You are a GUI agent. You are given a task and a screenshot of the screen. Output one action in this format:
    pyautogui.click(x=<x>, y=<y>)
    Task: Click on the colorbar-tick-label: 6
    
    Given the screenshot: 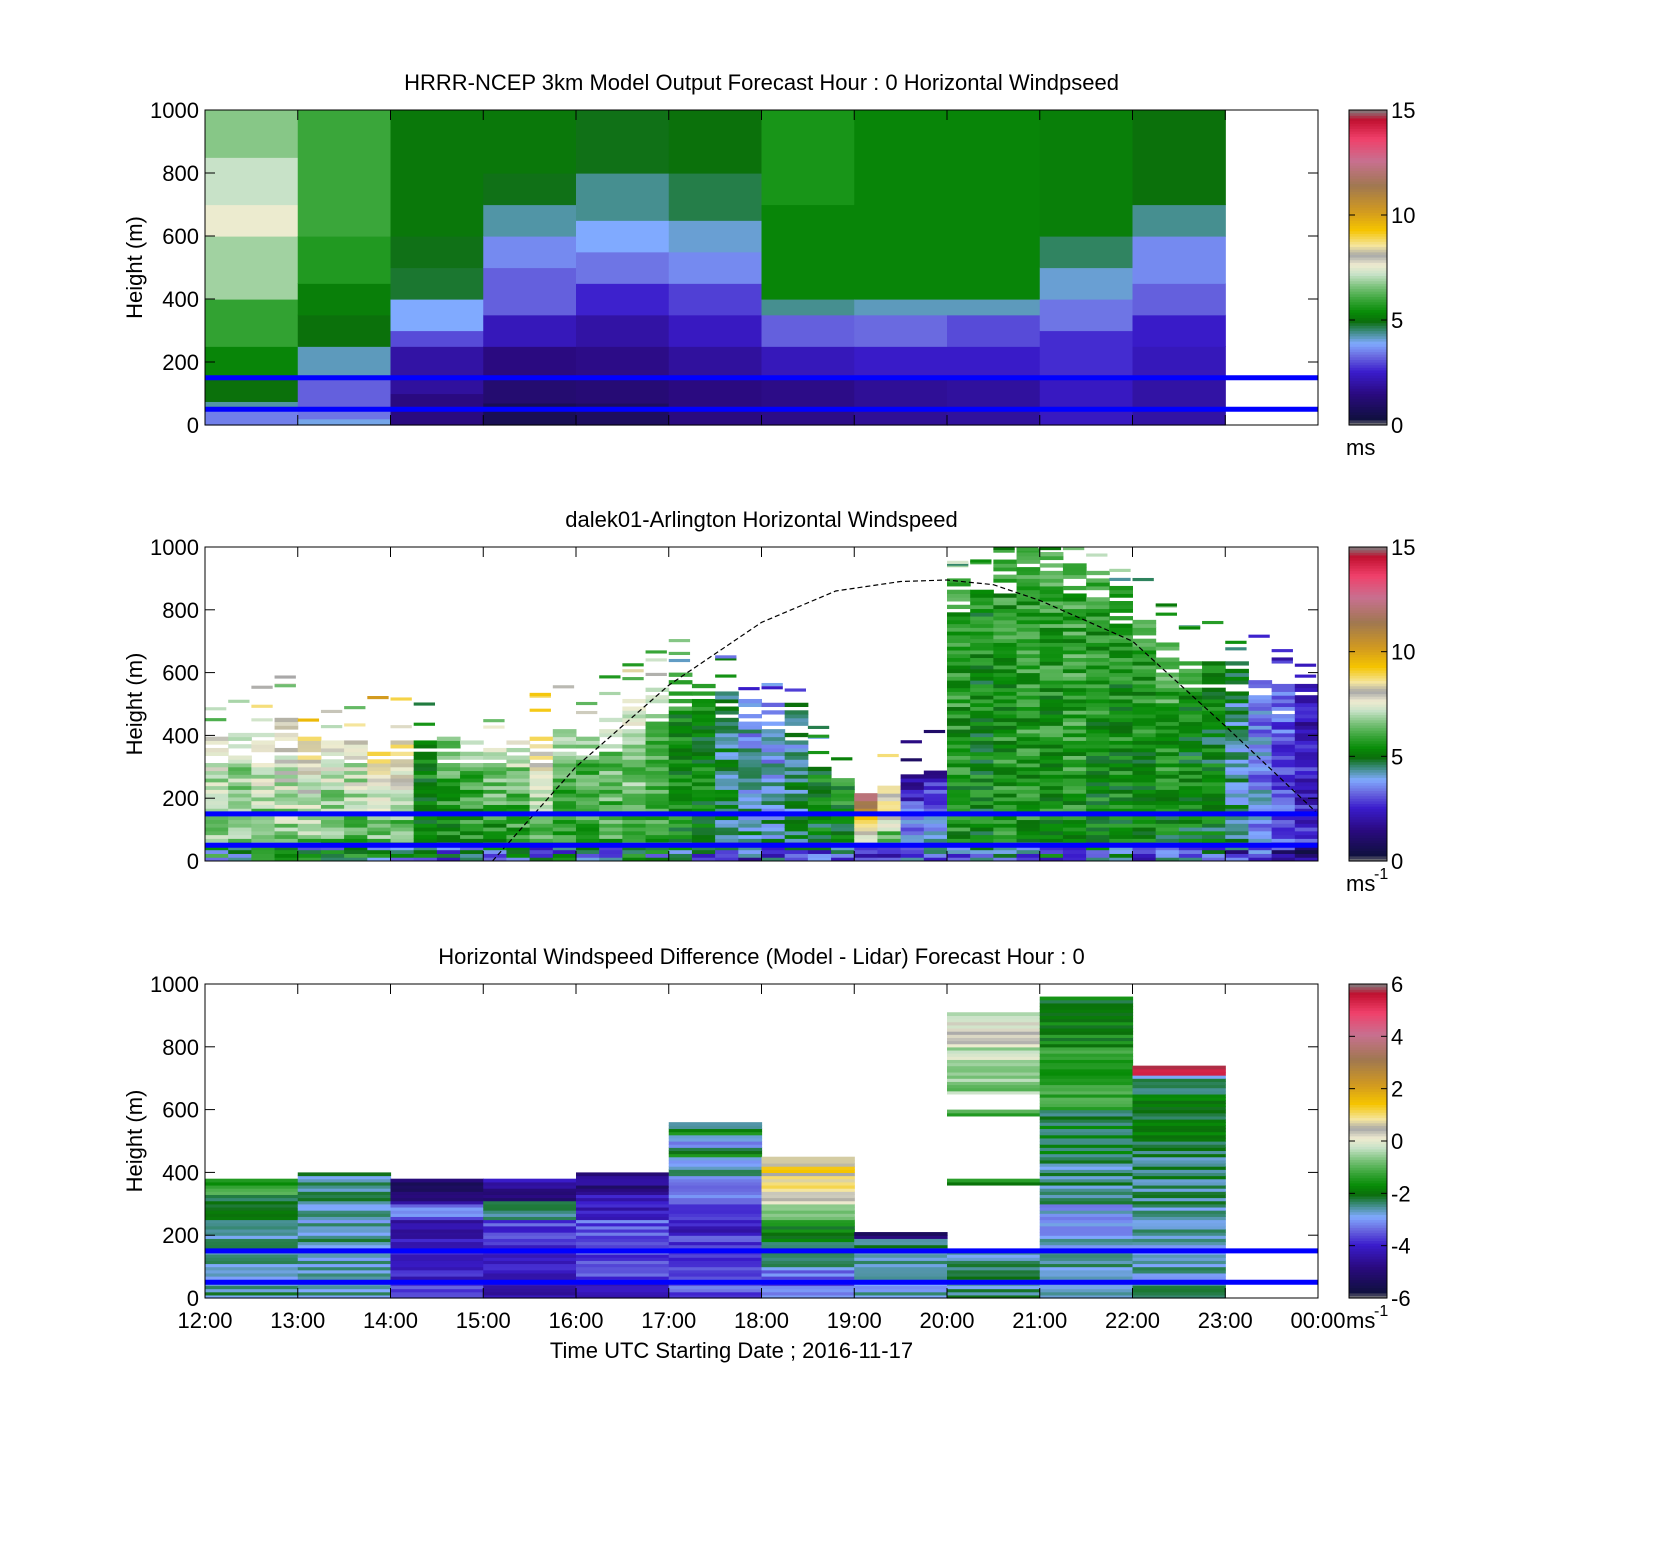 What is the action you would take?
    pyautogui.click(x=1397, y=984)
    